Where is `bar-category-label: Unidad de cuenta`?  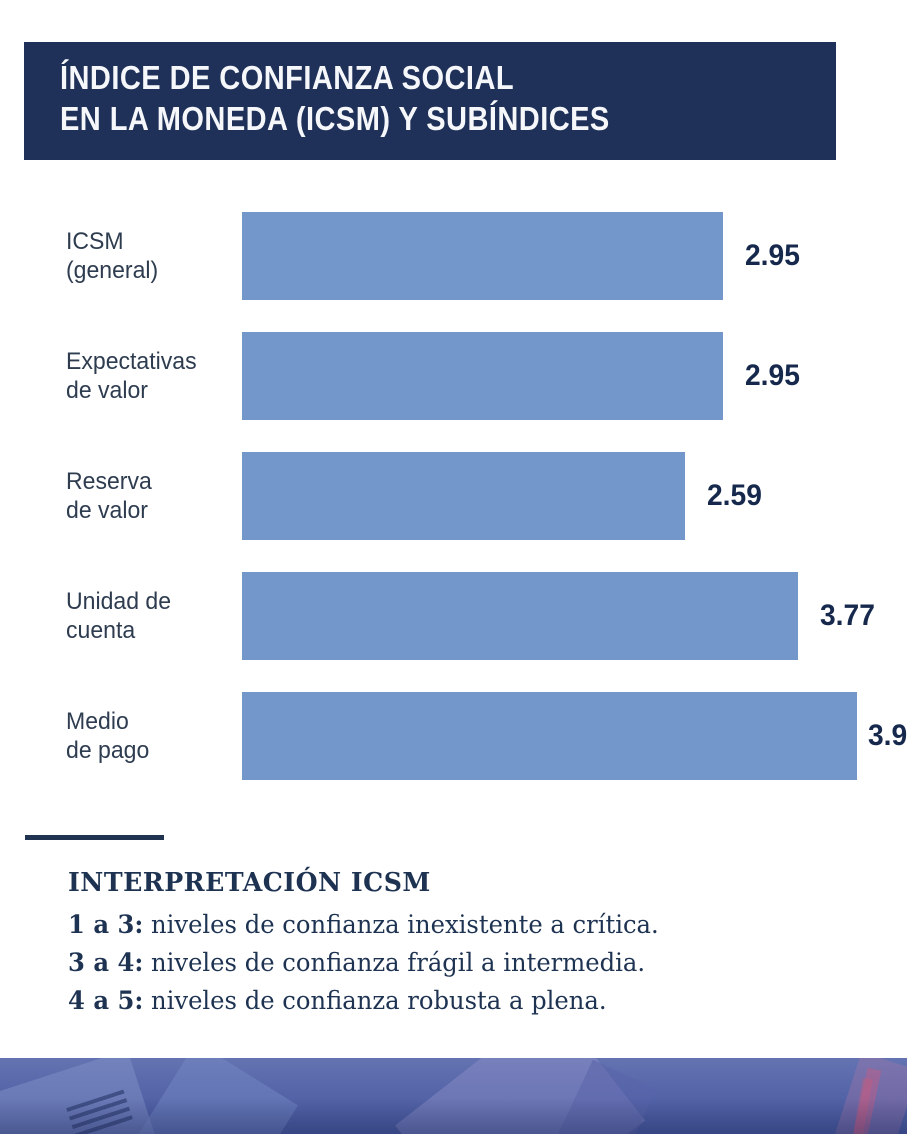 bar-category-label: Unidad de cuenta is located at coordinates (119, 616).